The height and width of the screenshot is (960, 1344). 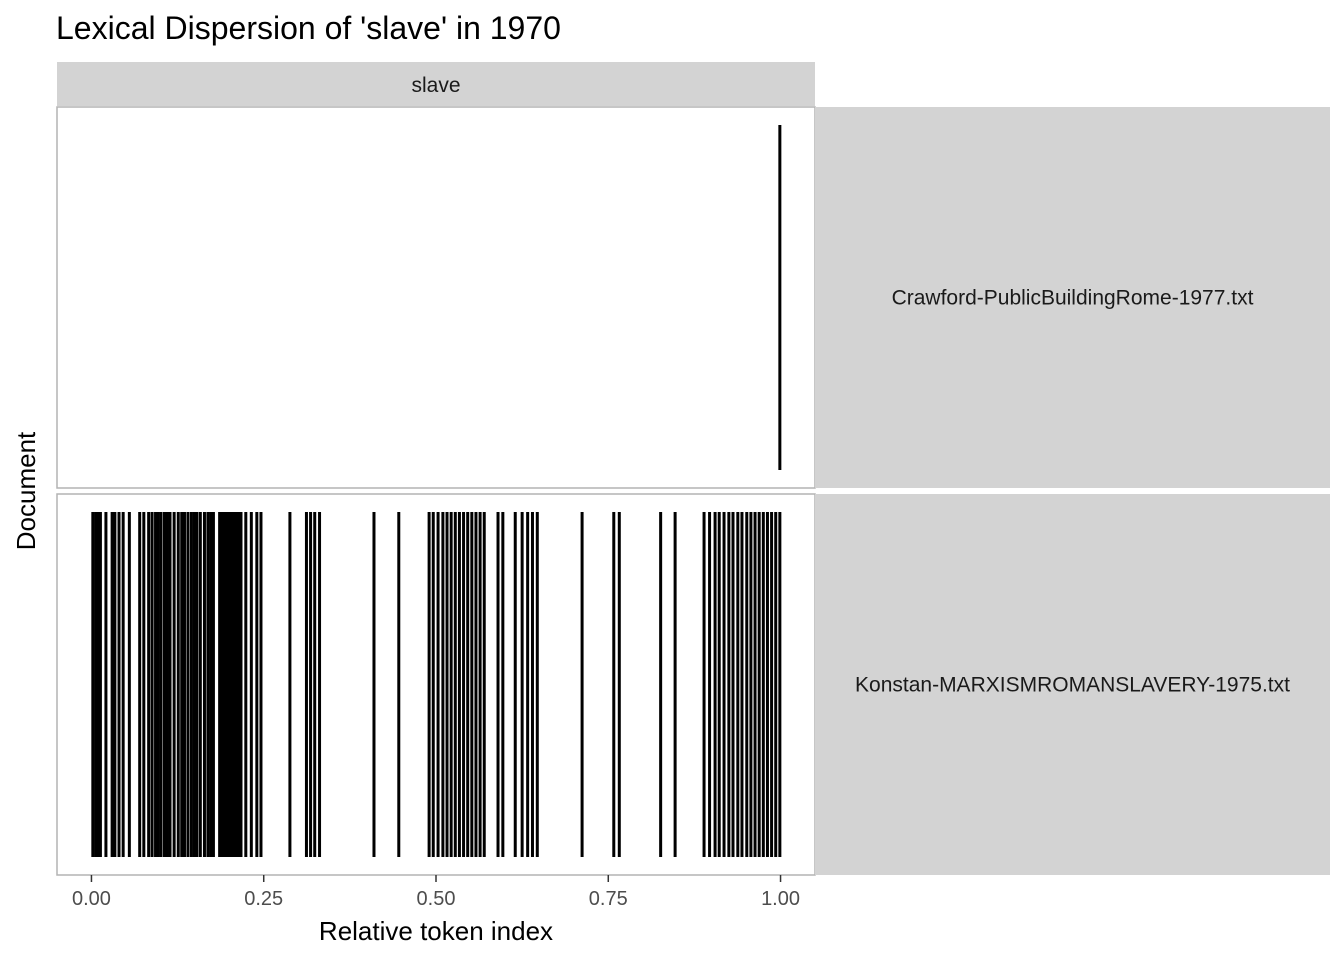 I want to click on x-axis: 0.00 0.25 0.50 0.75 1.00, so click(x=436, y=892).